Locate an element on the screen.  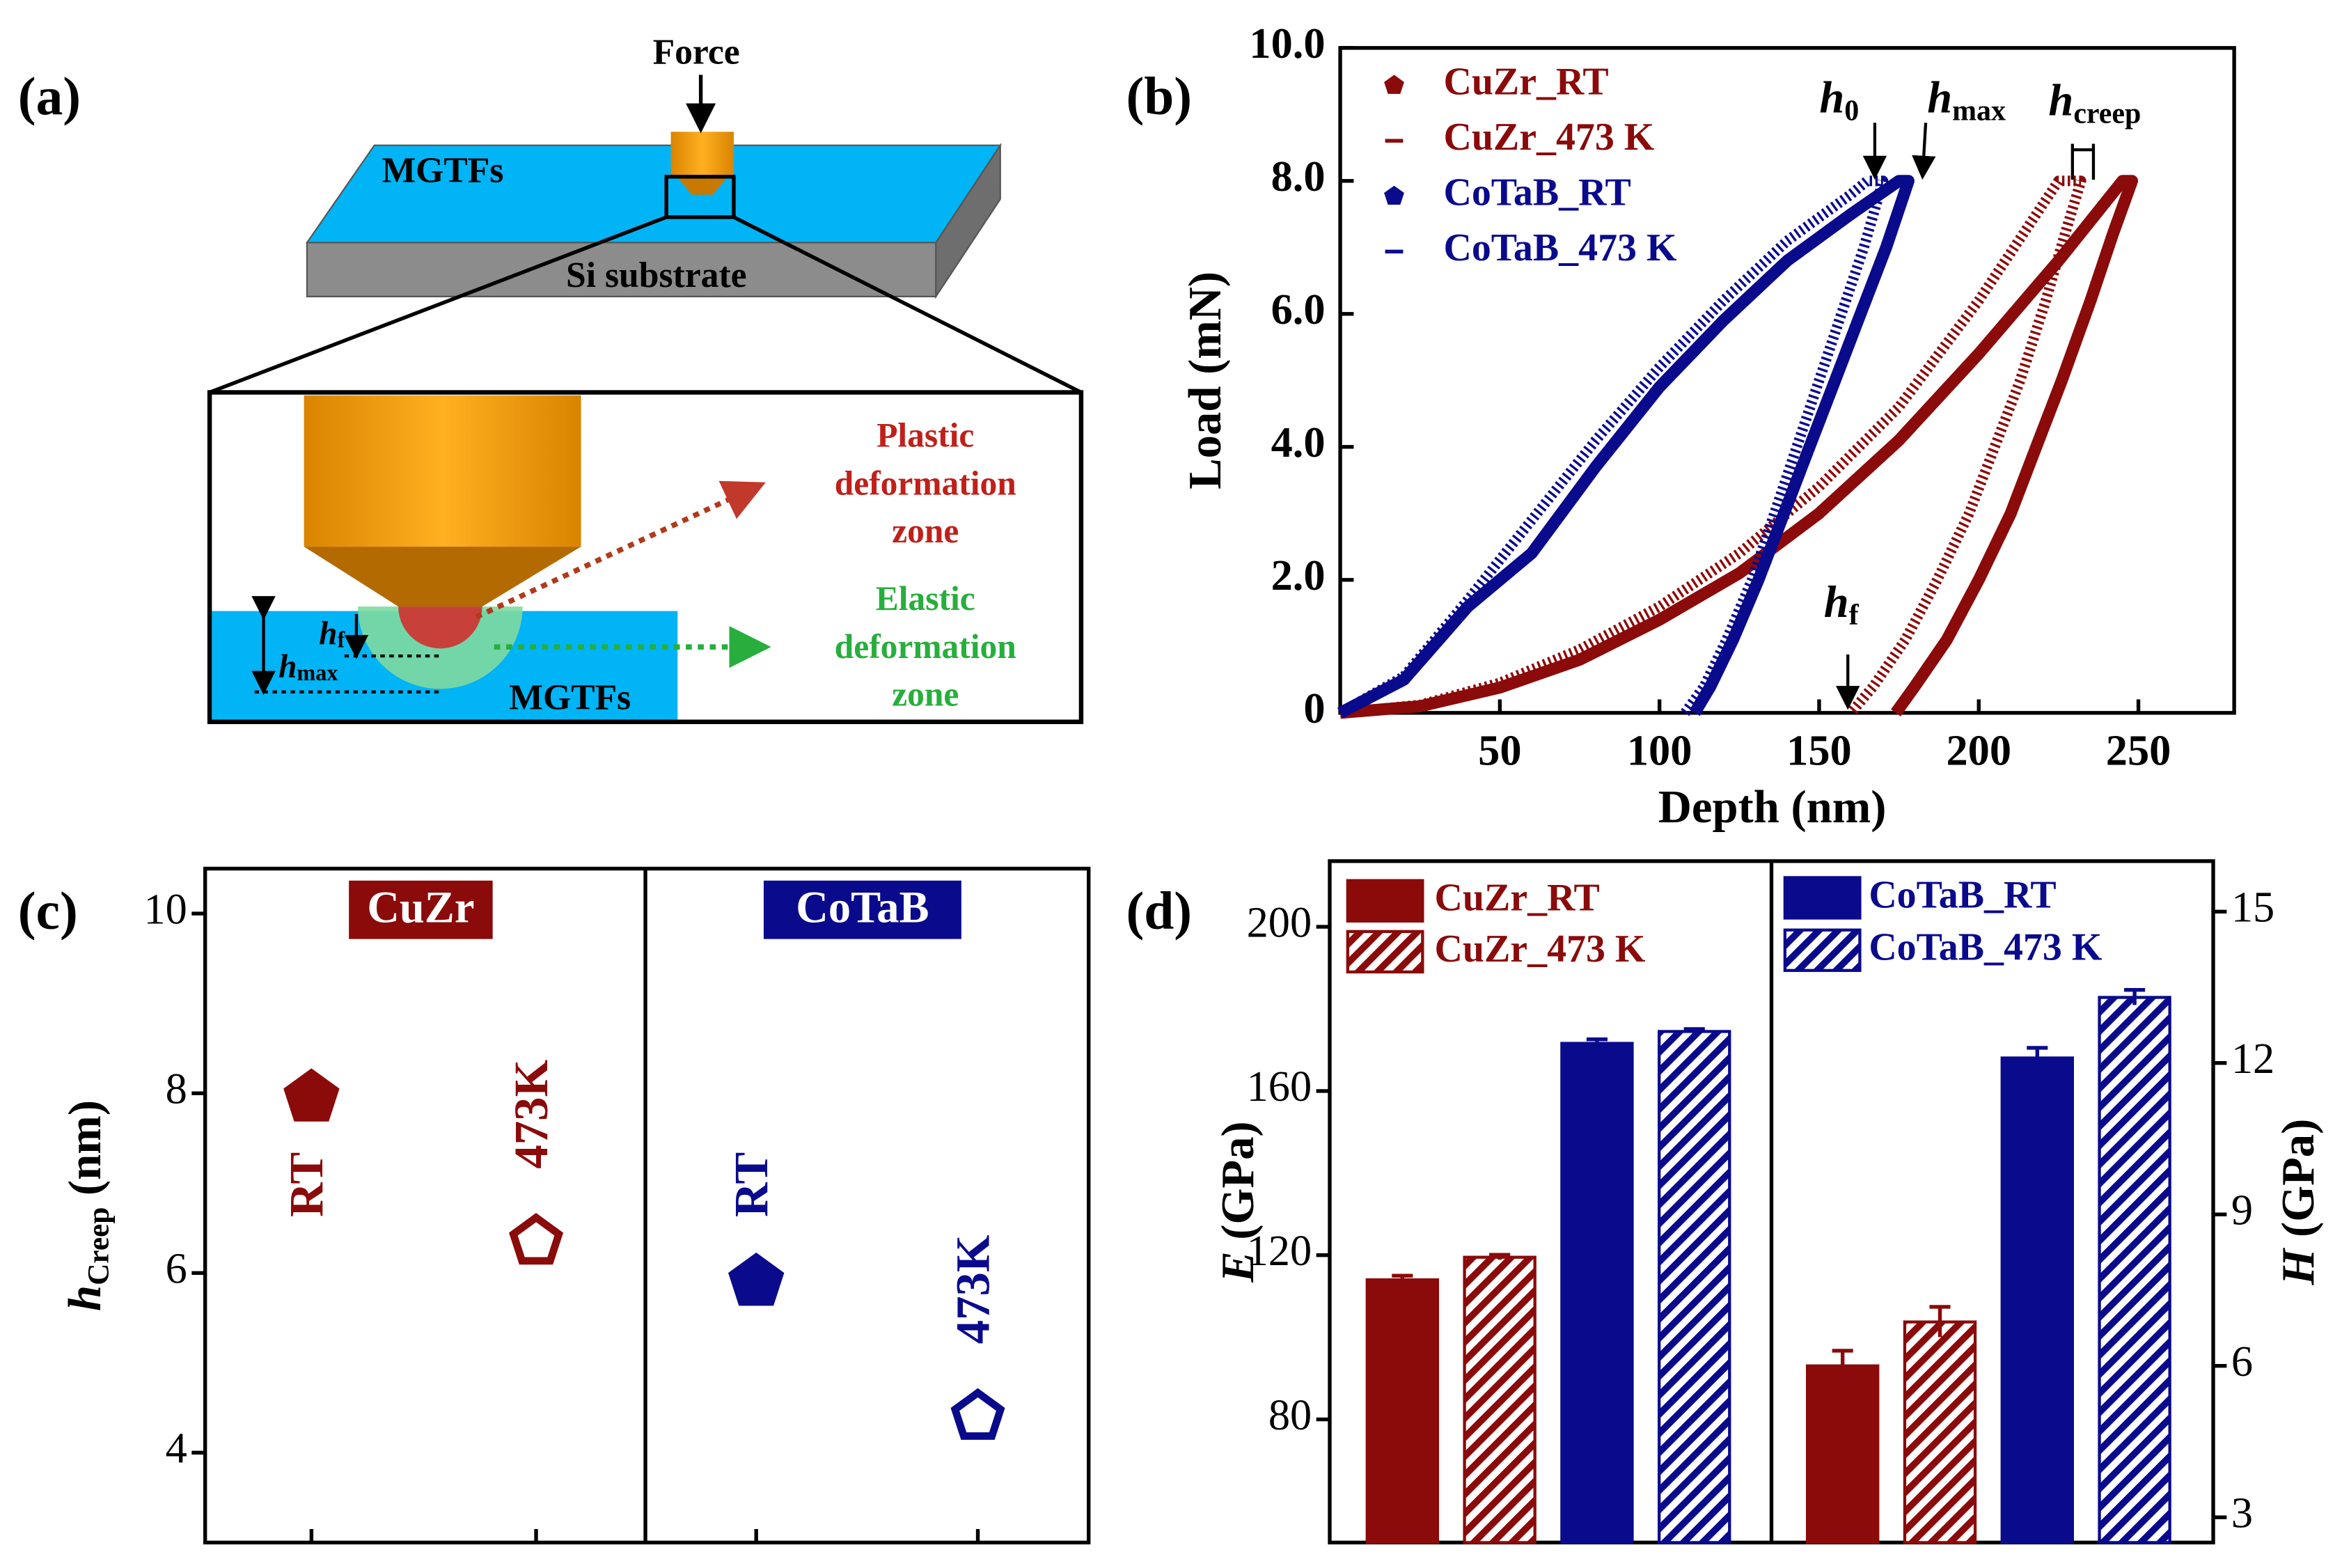
y-tick-label: 80 is located at coordinates (1290, 1415).